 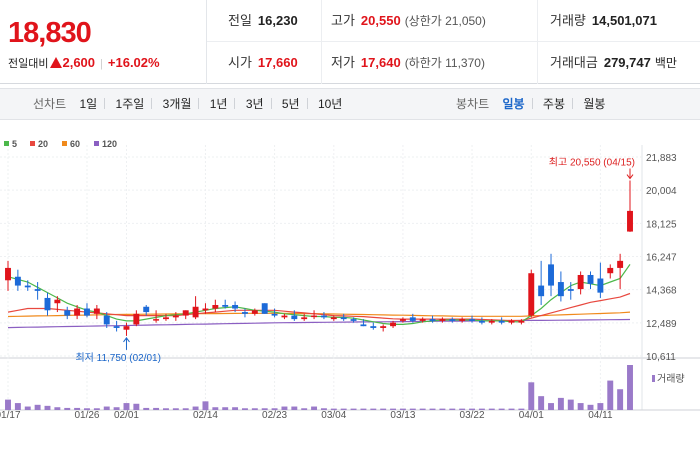 I want to click on x-tick-label: 02/01, so click(x=126, y=415).